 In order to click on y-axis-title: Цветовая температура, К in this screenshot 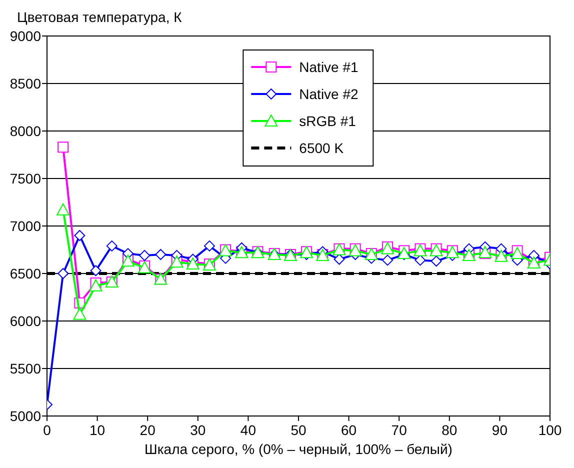, I will do `click(100, 17)`.